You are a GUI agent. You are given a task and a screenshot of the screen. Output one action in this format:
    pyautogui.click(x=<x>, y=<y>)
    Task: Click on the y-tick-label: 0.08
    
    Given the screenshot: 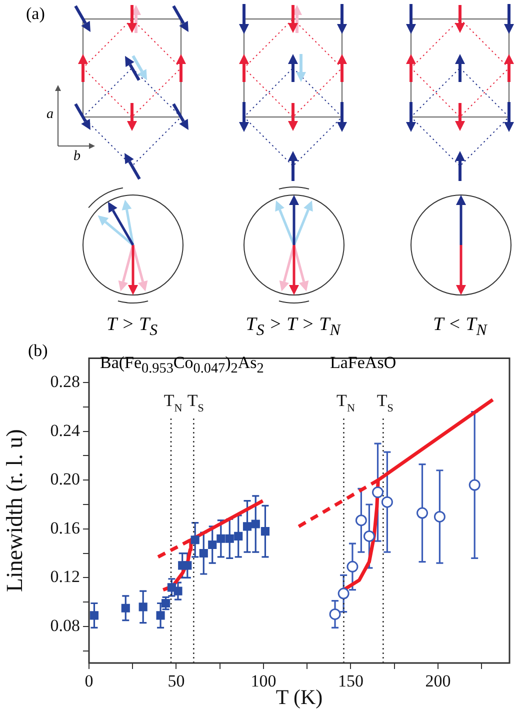 What is the action you would take?
    pyautogui.click(x=65, y=625)
    